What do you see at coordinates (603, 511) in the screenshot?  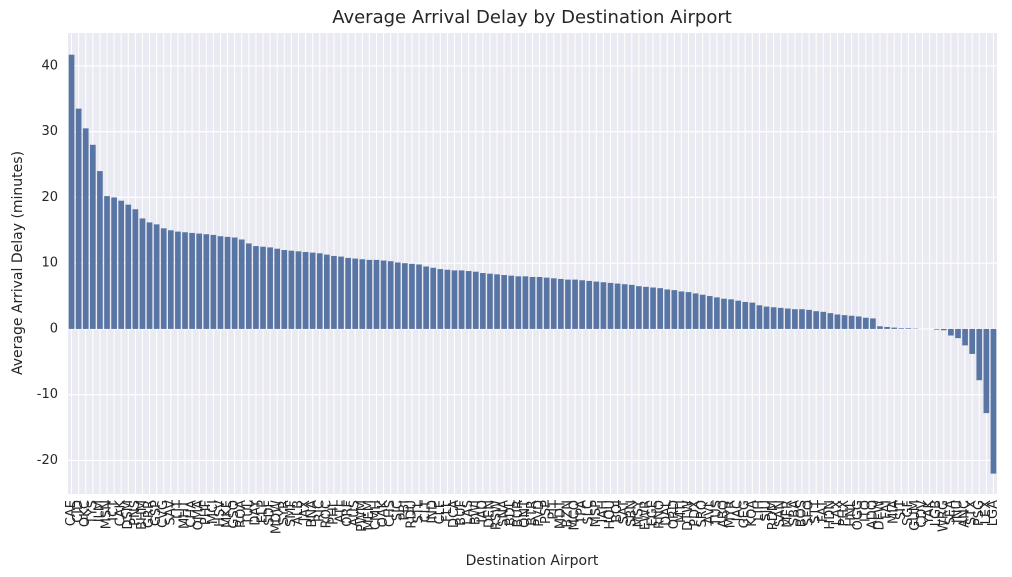 I see `x-tick-label: IAH` at bounding box center [603, 511].